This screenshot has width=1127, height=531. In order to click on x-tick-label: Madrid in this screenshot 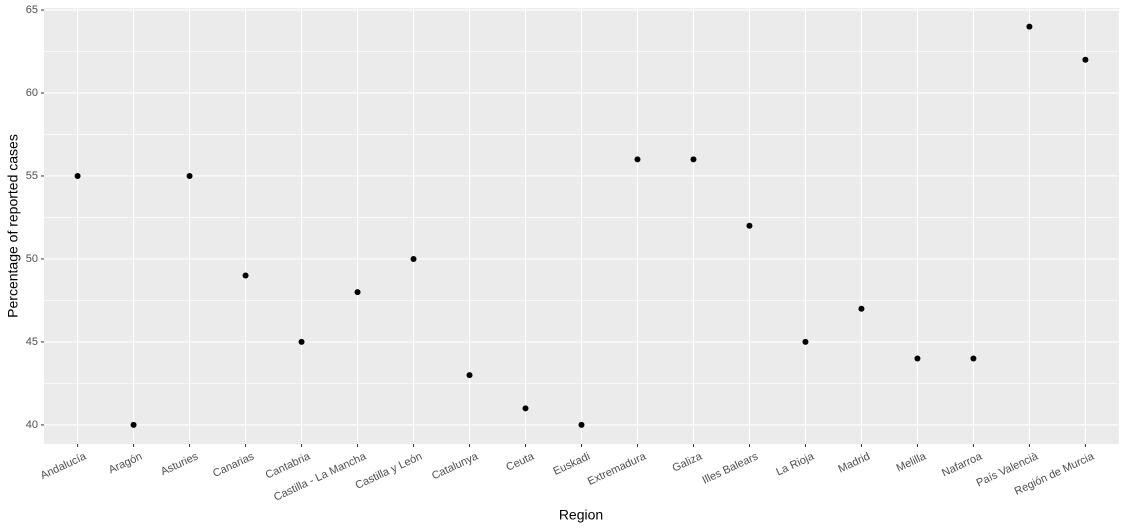, I will do `click(854, 462)`.